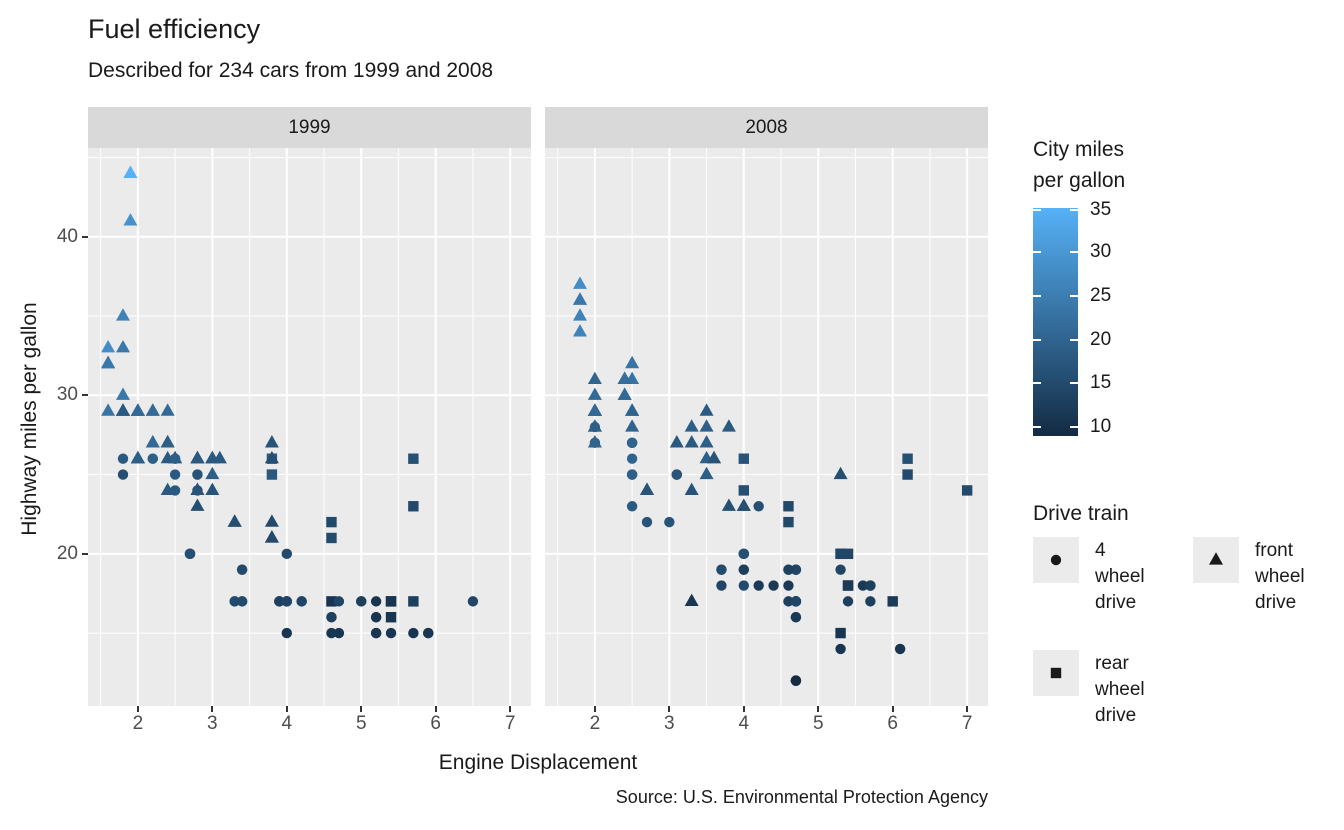 This screenshot has width=1344, height=830. Describe the element at coordinates (1101, 251) in the screenshot. I see `colorbar-tick-label: 30` at that location.